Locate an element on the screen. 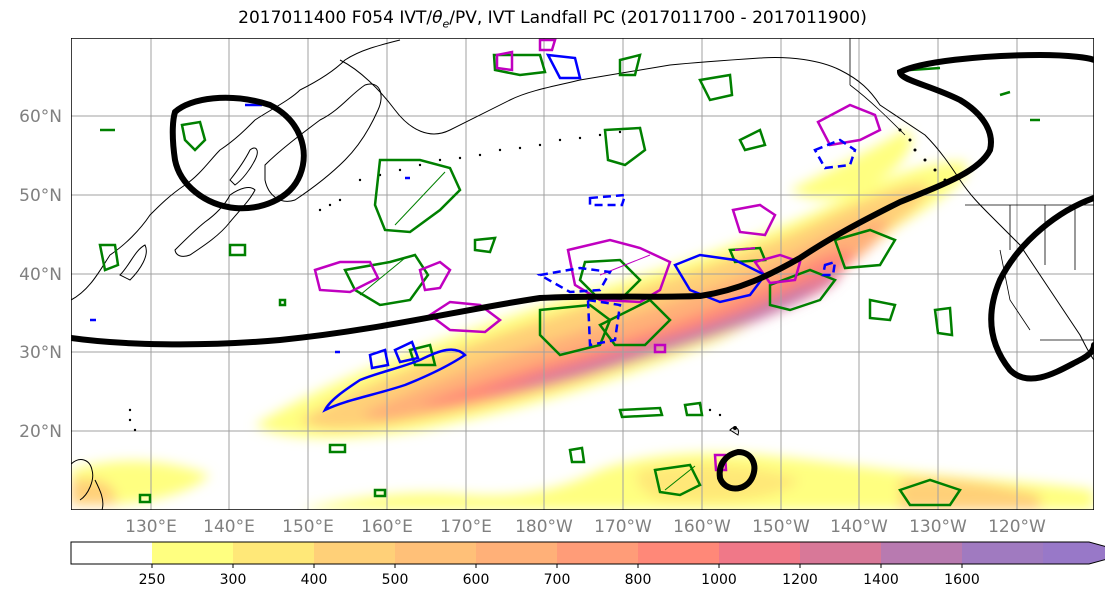 This screenshot has width=1105, height=603. lon-label-130e: 130°E is located at coordinates (151, 527).